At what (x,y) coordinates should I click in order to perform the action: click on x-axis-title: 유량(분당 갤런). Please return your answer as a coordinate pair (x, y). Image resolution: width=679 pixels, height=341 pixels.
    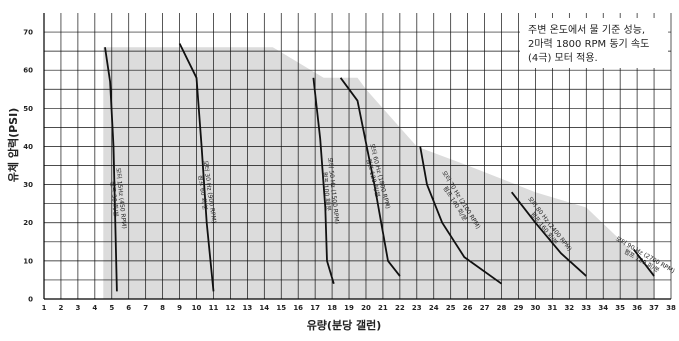
    Looking at the image, I should click on (344, 325).